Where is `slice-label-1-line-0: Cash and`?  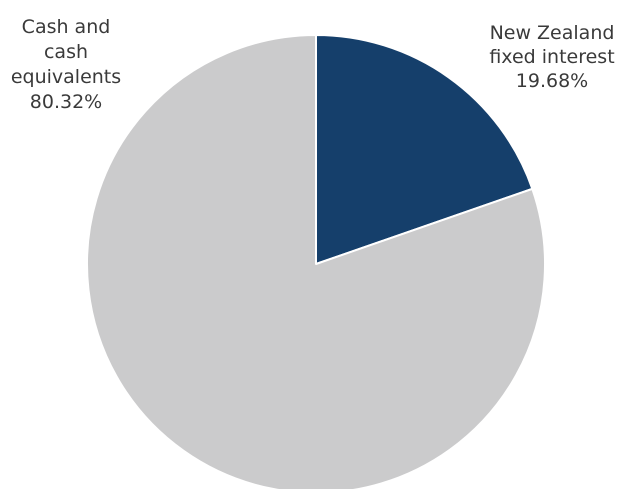
slice-label-1-line-0: Cash and is located at coordinates (66, 27).